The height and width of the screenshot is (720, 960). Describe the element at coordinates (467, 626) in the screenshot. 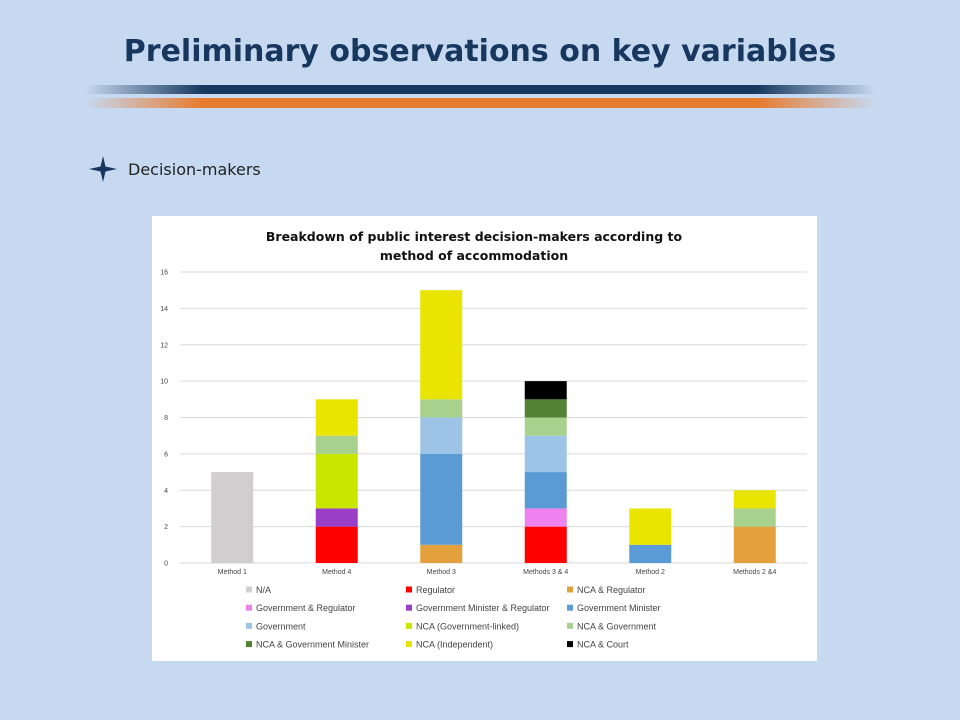

I see `legend-label: NCA (Government-linked)` at that location.